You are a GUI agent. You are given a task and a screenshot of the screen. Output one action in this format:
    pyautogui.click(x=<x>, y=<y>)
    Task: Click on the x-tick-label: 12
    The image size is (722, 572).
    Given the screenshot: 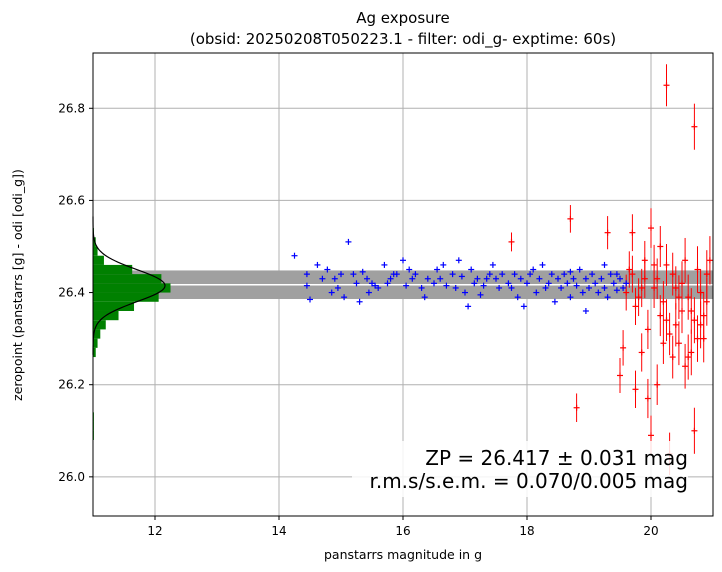 What is the action you would take?
    pyautogui.click(x=154, y=531)
    